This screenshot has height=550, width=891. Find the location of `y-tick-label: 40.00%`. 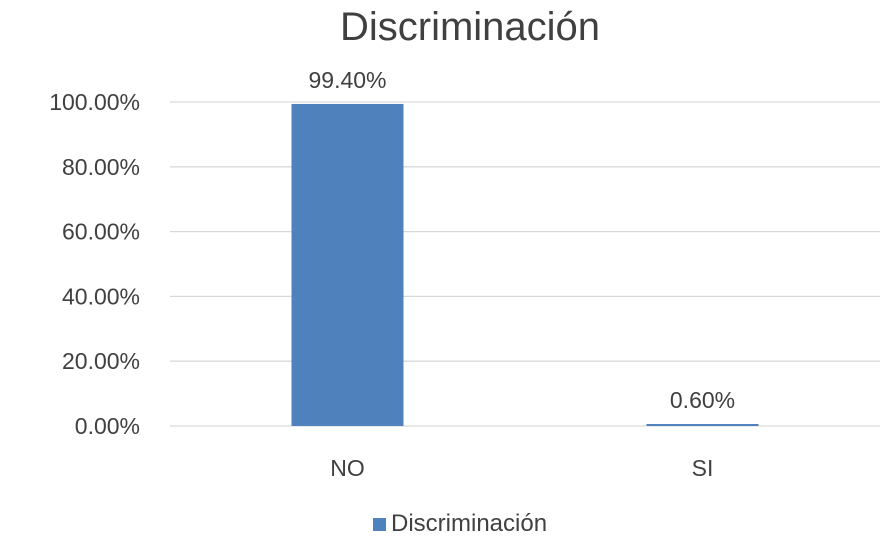

y-tick-label: 40.00% is located at coordinates (101, 296).